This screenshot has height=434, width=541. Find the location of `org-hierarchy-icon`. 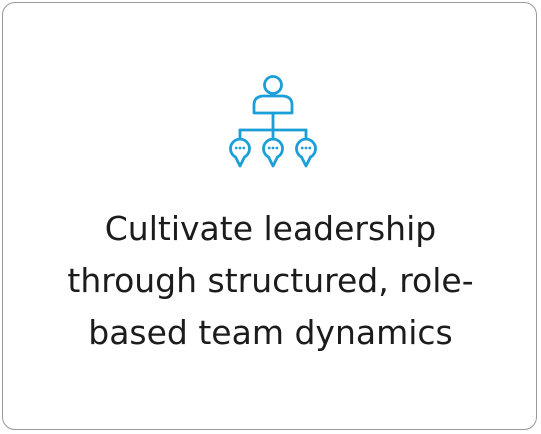

org-hierarchy-icon is located at coordinates (273, 123).